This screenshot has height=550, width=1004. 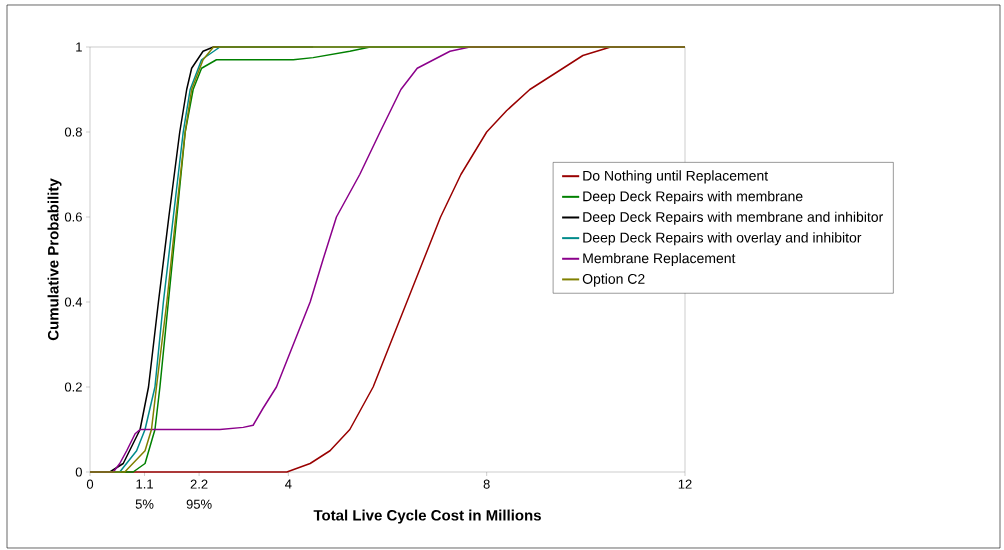 What do you see at coordinates (288, 484) in the screenshot?
I see `x-tick-label: 4` at bounding box center [288, 484].